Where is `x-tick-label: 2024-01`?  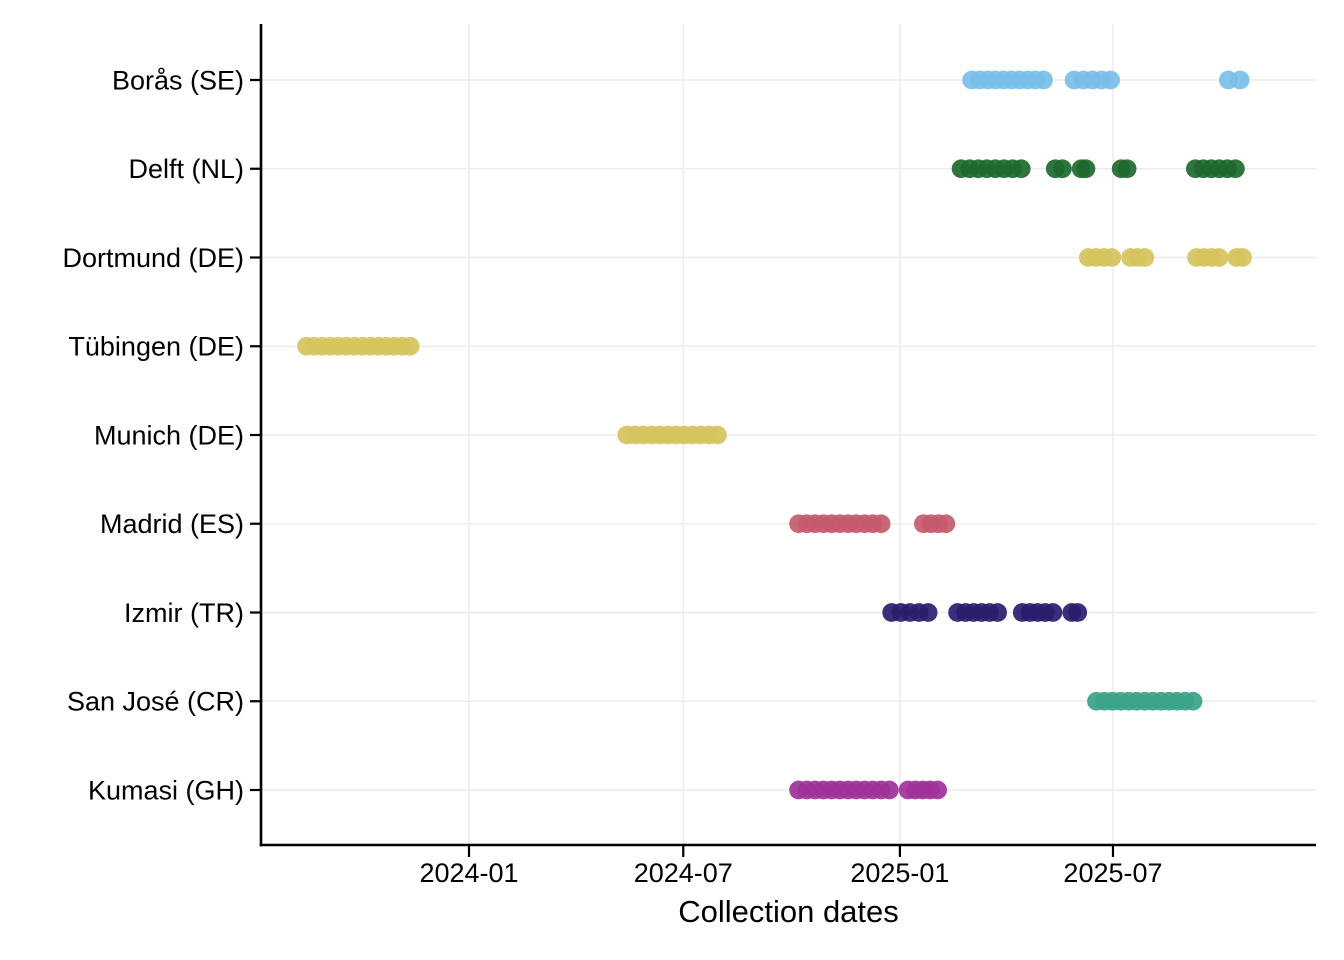
x-tick-label: 2024-01 is located at coordinates (468, 873).